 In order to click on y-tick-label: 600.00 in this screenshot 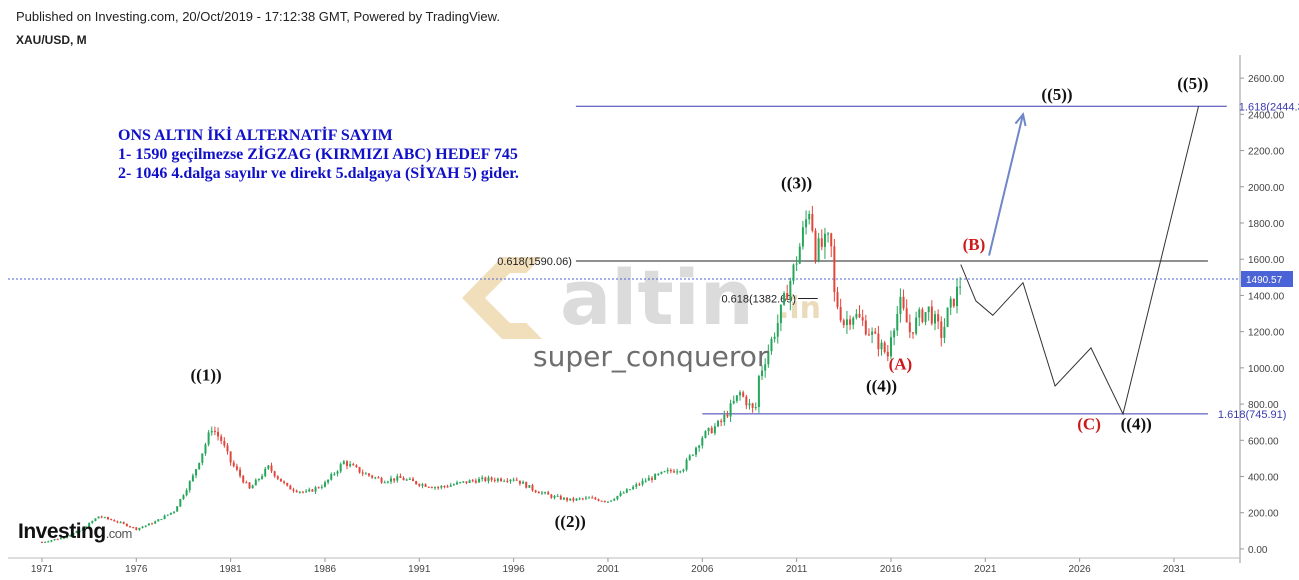, I will do `click(1263, 441)`.